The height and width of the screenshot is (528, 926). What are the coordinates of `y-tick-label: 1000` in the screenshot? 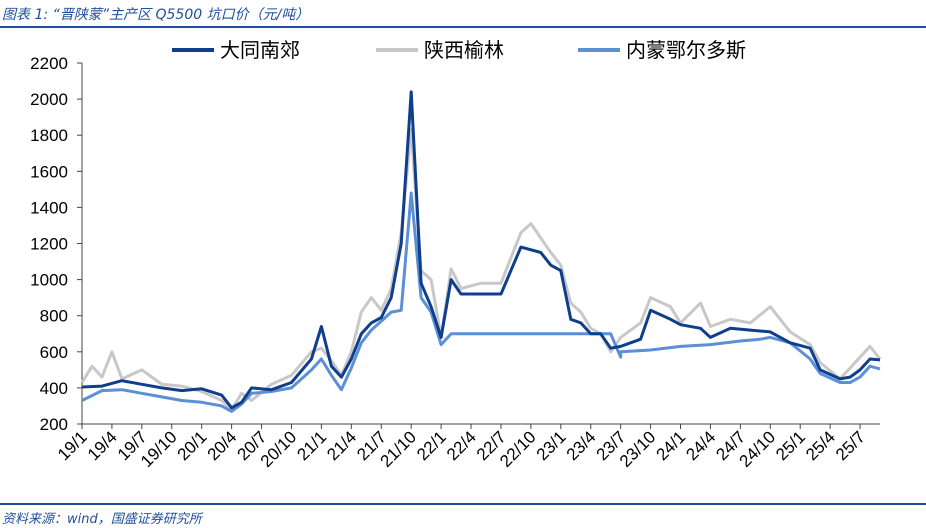 It's located at (49, 280).